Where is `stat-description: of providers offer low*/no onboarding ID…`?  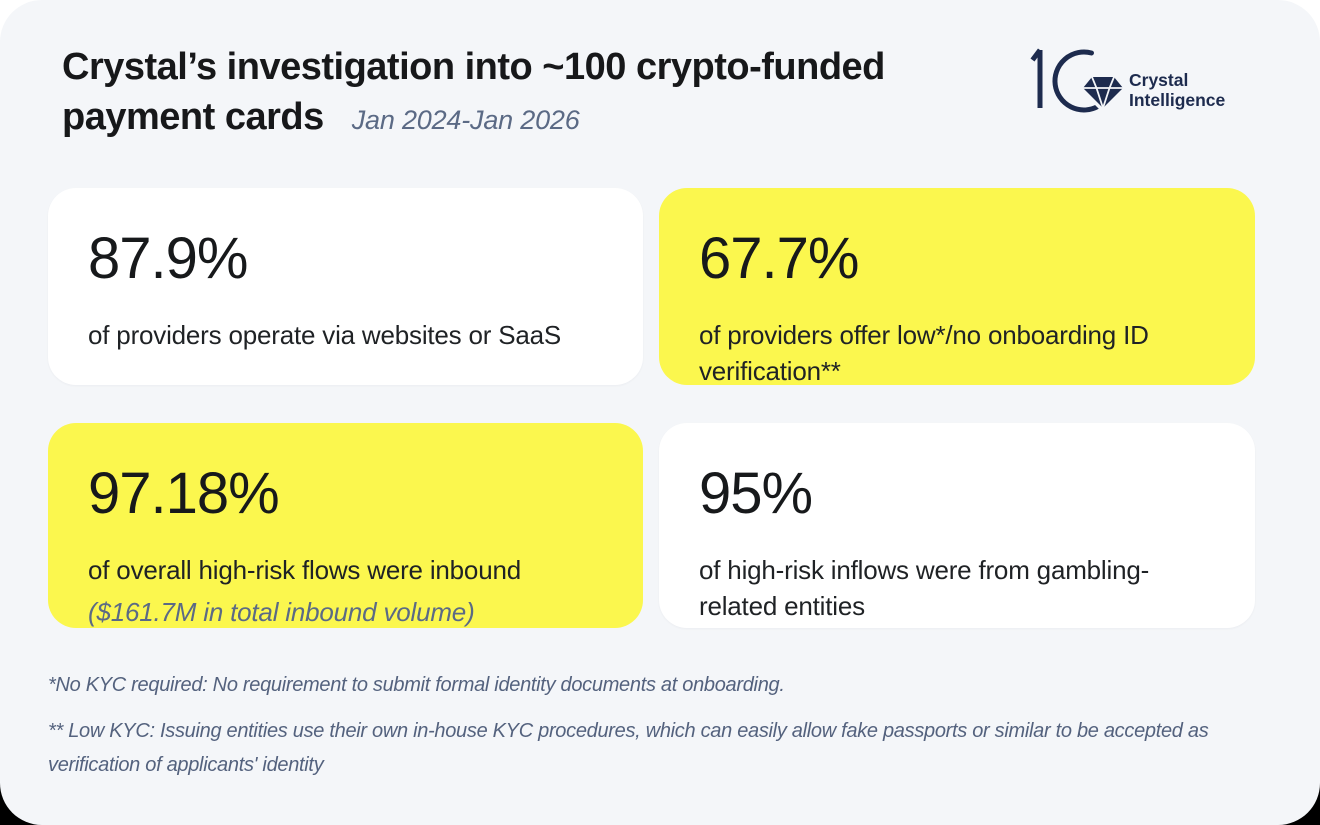 stat-description: of providers offer low*/no onboarding ID… is located at coordinates (924, 353).